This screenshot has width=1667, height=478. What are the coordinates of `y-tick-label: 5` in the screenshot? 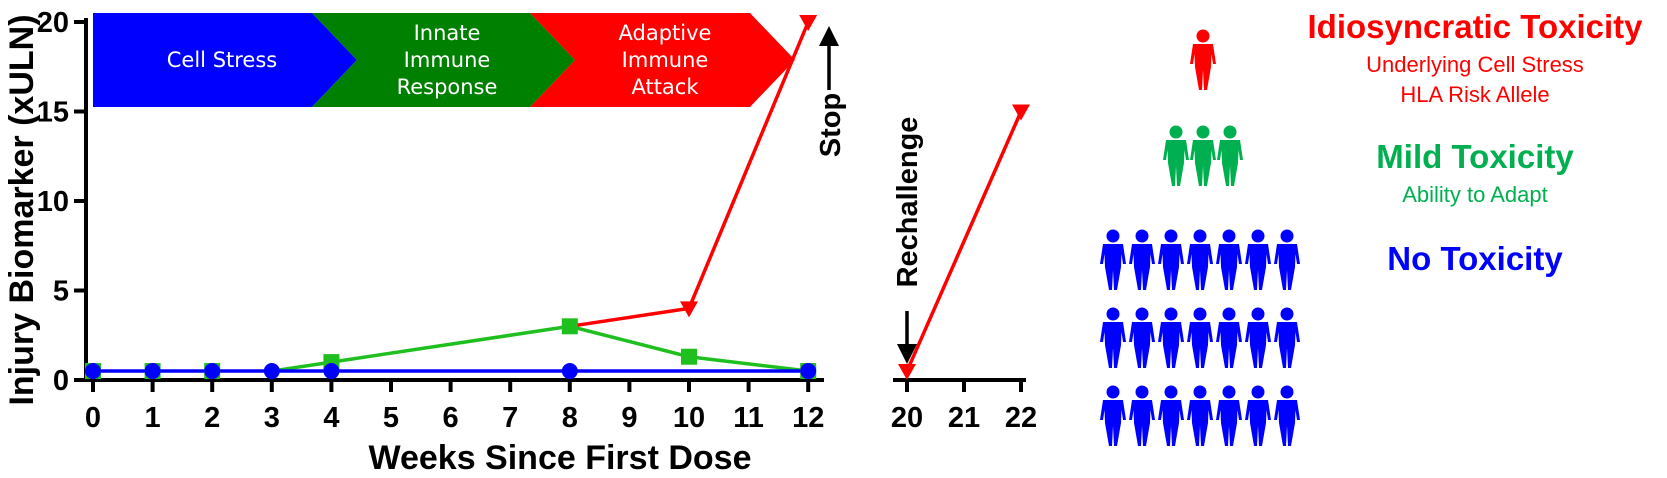 It's located at (61, 292).